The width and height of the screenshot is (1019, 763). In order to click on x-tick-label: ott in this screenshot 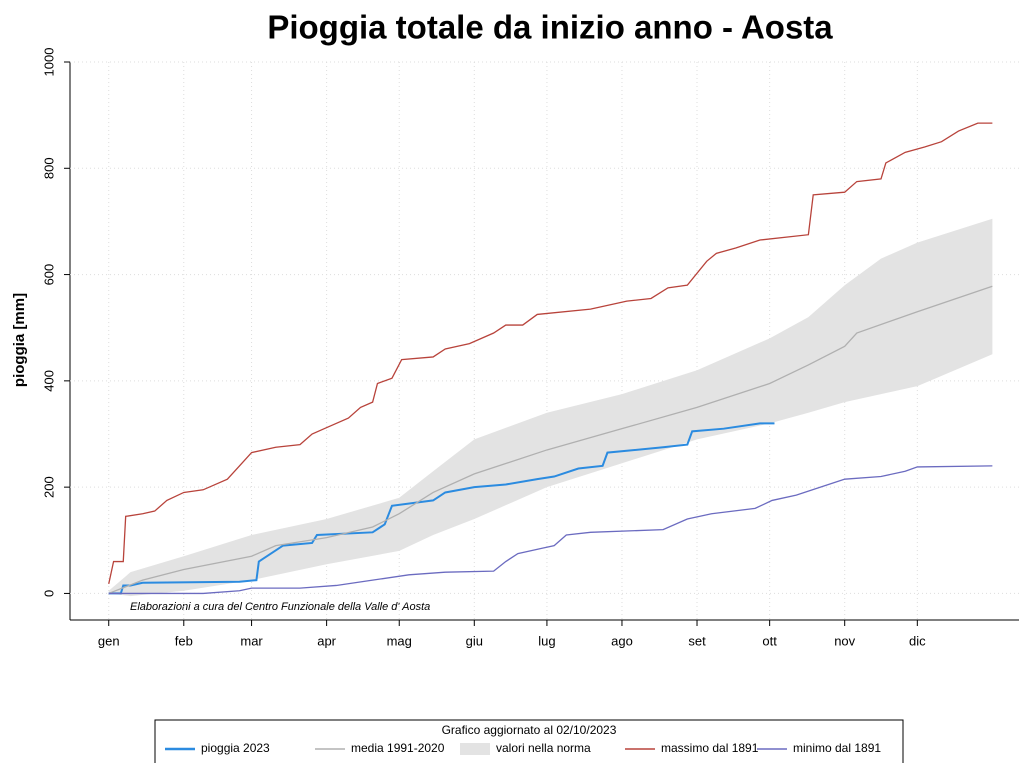, I will do `click(769, 640)`.